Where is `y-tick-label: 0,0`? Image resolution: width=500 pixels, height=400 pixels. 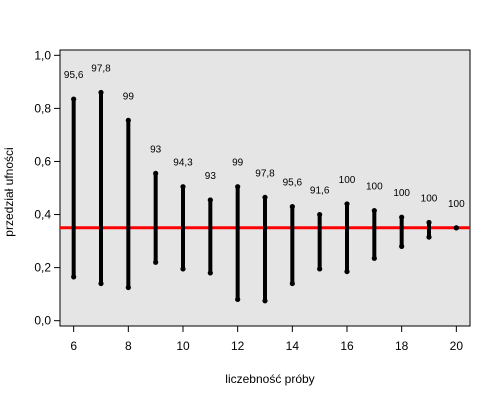
y-tick-label: 0,0 is located at coordinates (42, 321).